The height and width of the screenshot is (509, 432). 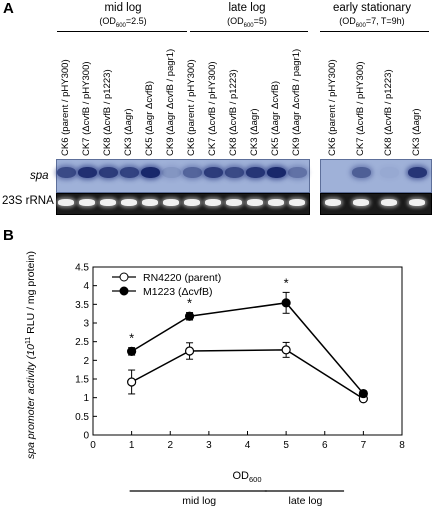 I want to click on group-underline-late-log, so click(x=249, y=31).